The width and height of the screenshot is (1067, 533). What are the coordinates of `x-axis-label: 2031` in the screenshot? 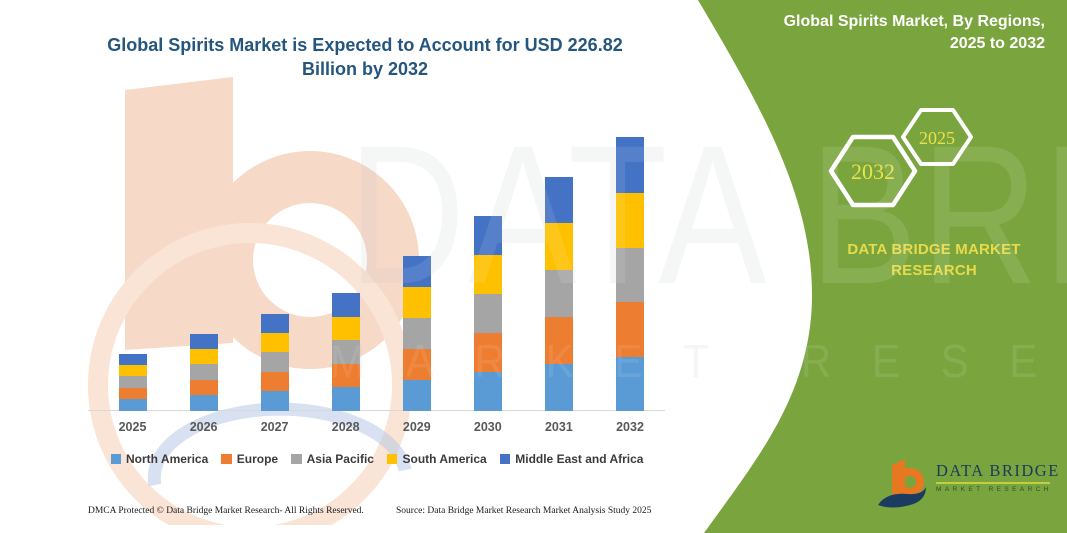 It's located at (558, 427).